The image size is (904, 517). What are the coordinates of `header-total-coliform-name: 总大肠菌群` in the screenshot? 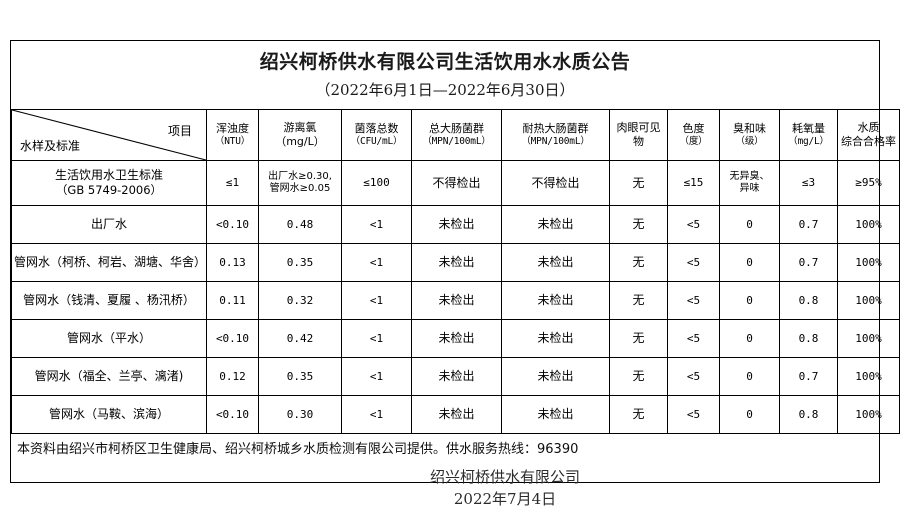 It's located at (456, 129).